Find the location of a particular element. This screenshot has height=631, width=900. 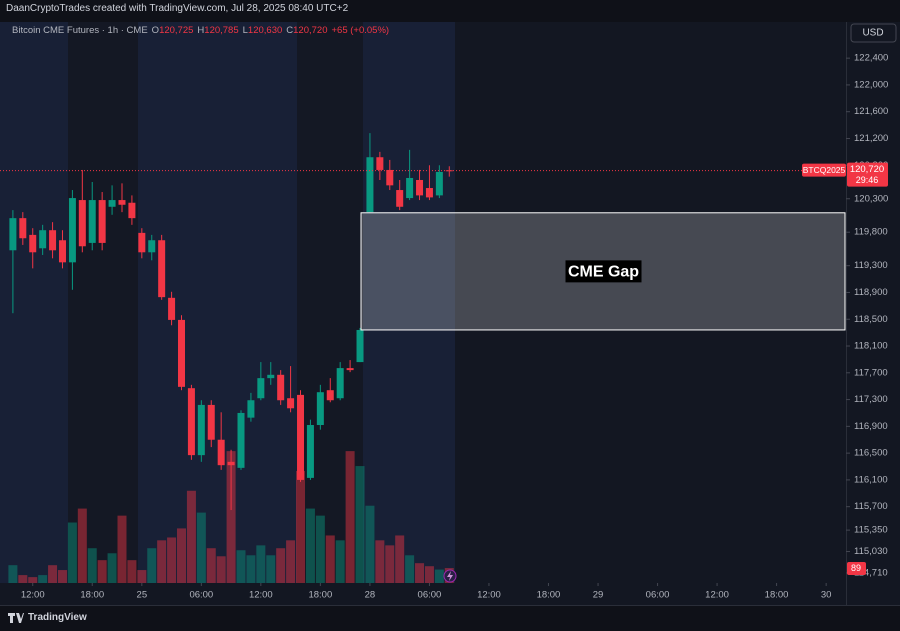

y-tick-label: 116,900 is located at coordinates (871, 426).